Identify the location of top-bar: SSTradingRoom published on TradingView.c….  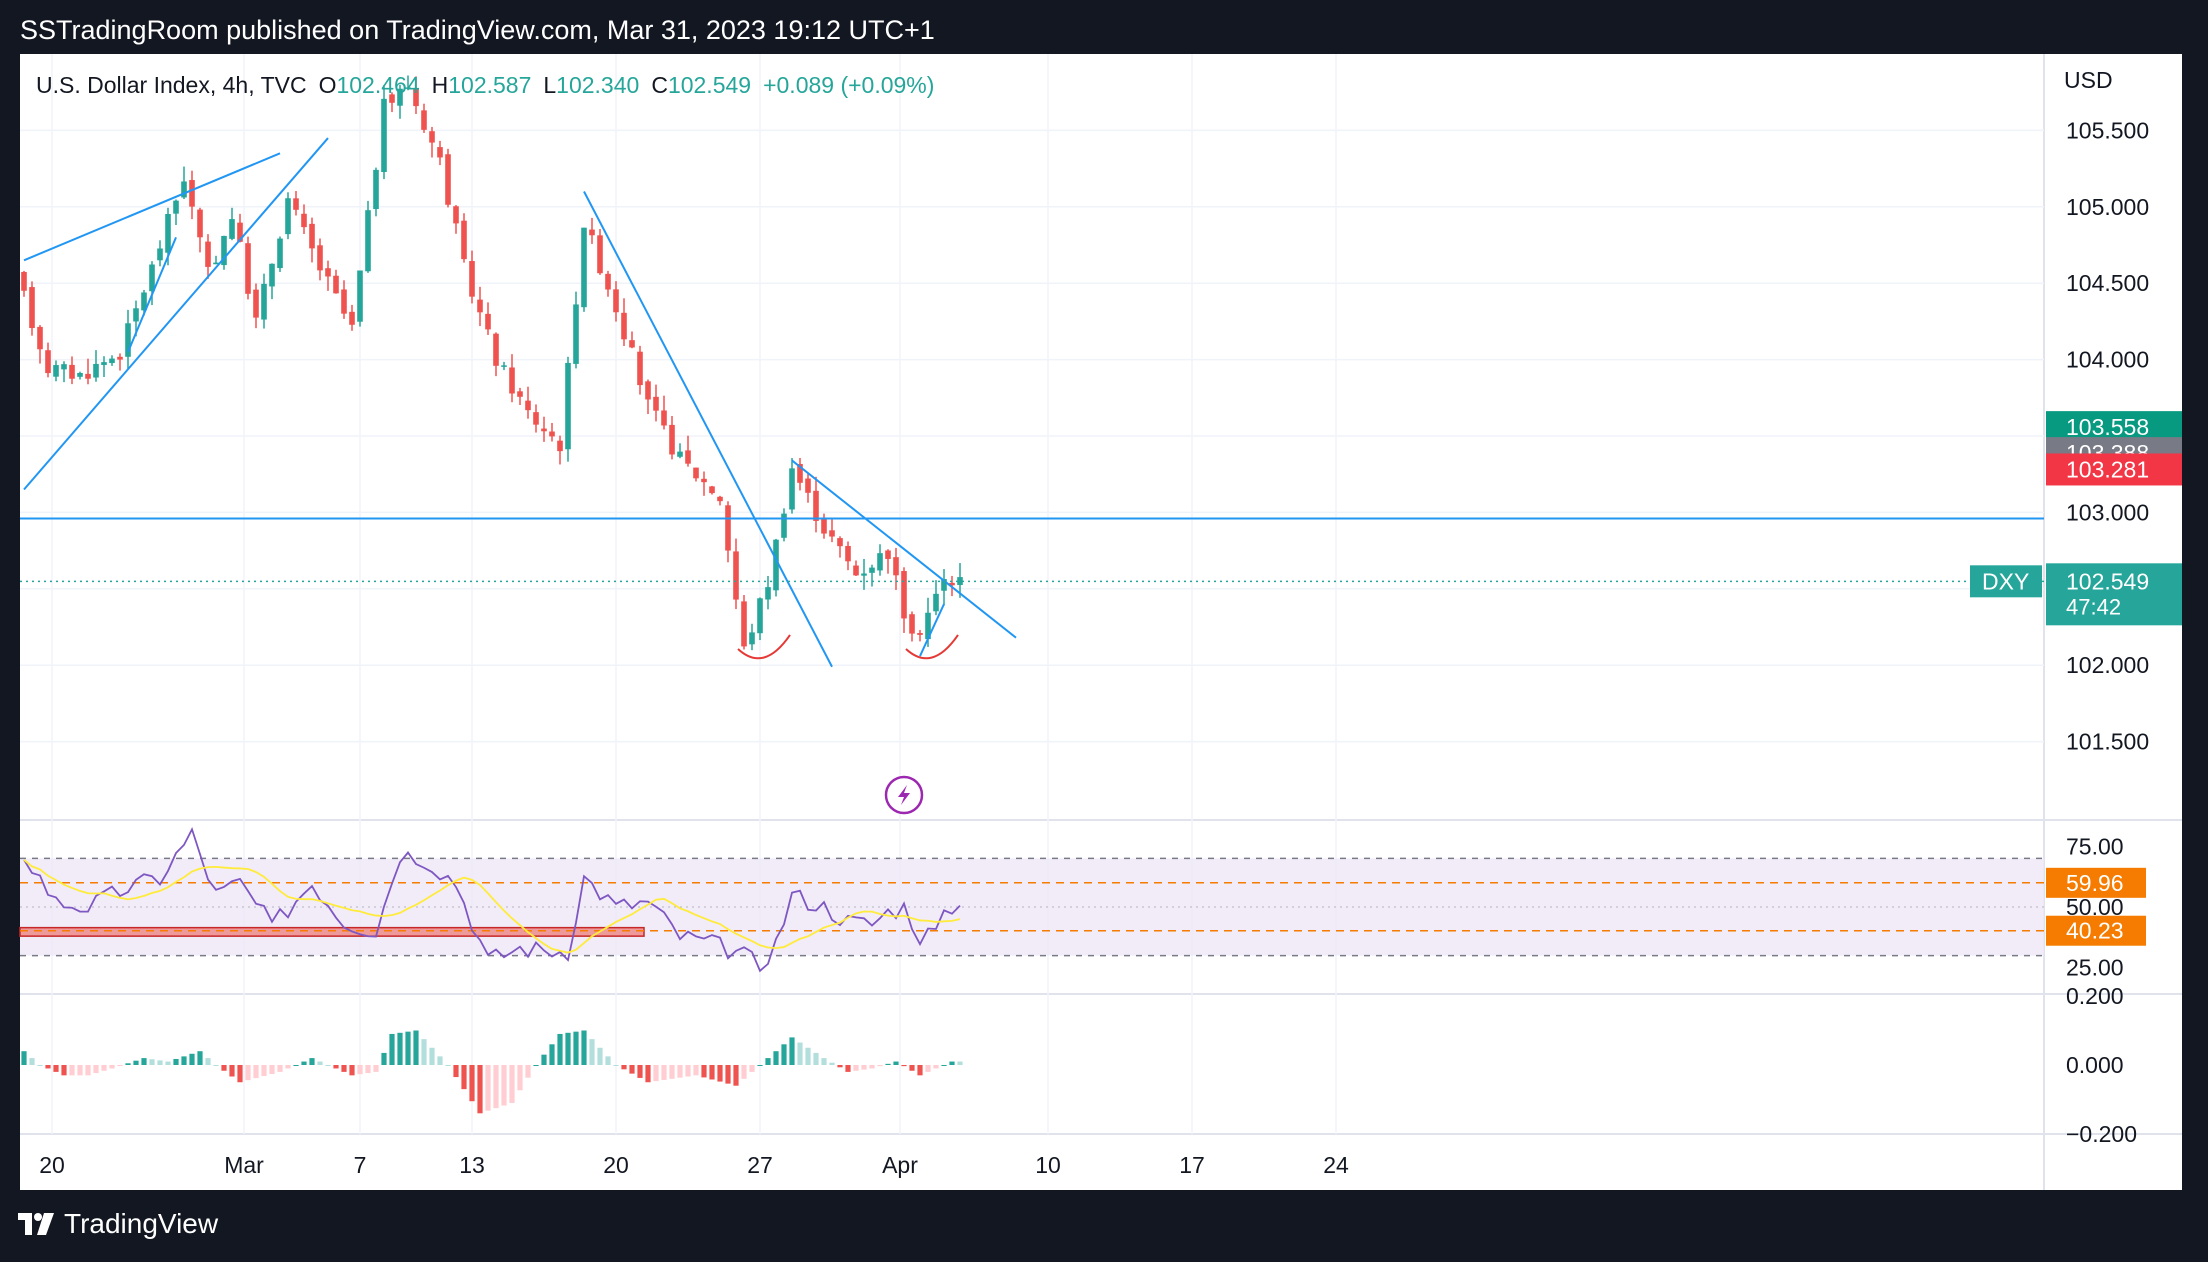
(1104, 27).